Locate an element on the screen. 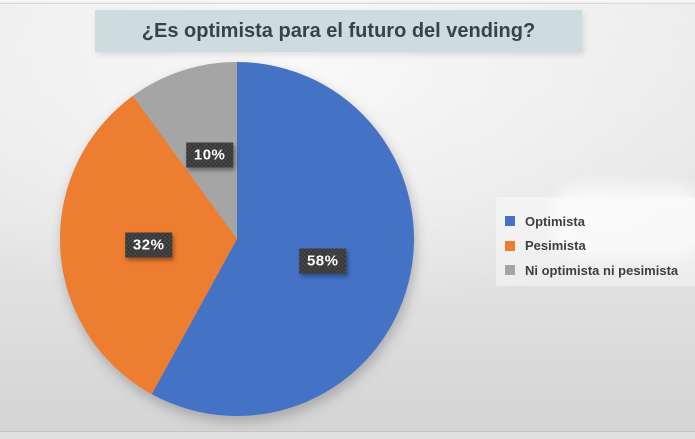 The width and height of the screenshot is (695, 439). slide-top-edge is located at coordinates (347, 2).